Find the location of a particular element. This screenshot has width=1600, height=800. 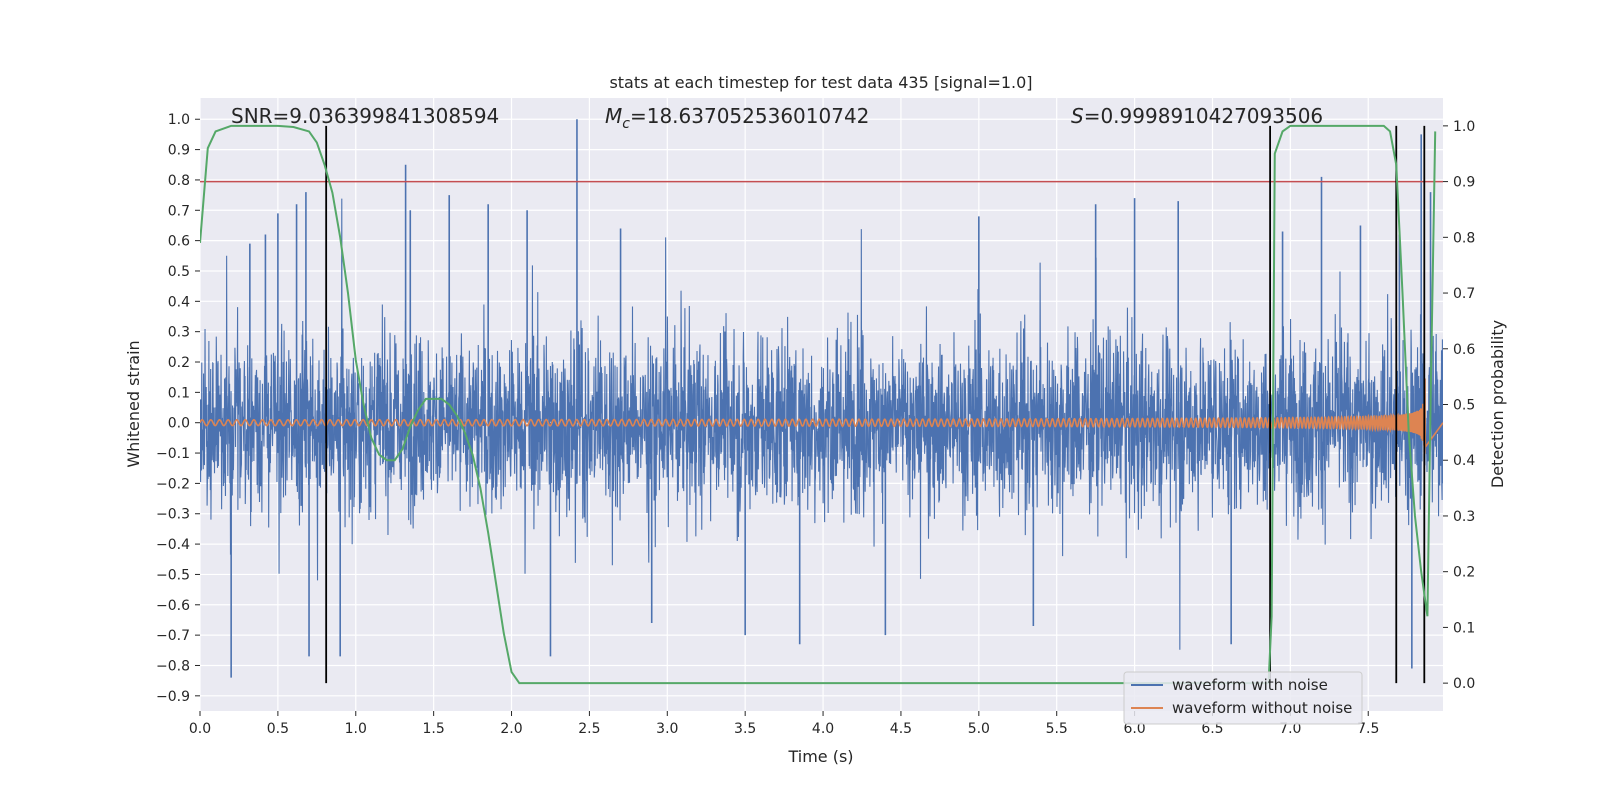

chirp-mass-value: =18.637052536010742 is located at coordinates (749, 116).